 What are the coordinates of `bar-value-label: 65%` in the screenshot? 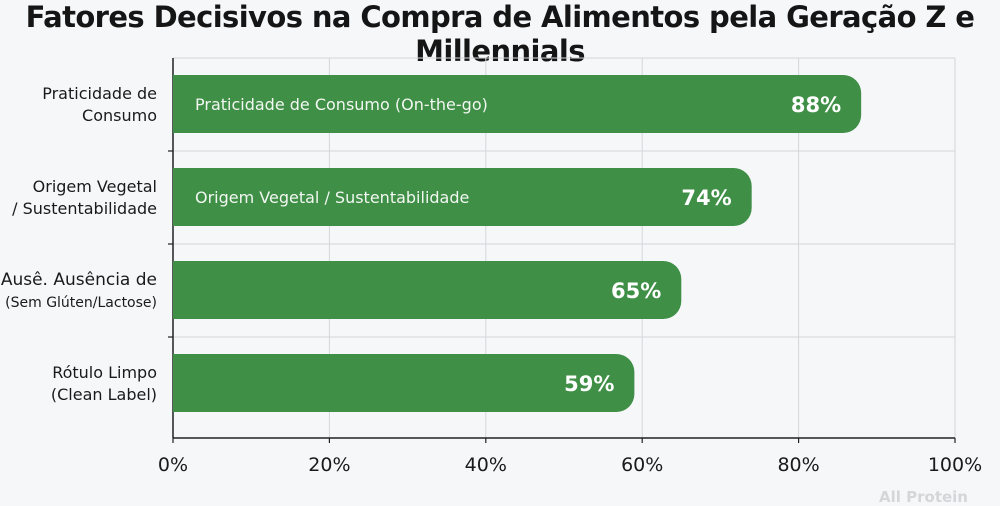 It's located at (636, 291).